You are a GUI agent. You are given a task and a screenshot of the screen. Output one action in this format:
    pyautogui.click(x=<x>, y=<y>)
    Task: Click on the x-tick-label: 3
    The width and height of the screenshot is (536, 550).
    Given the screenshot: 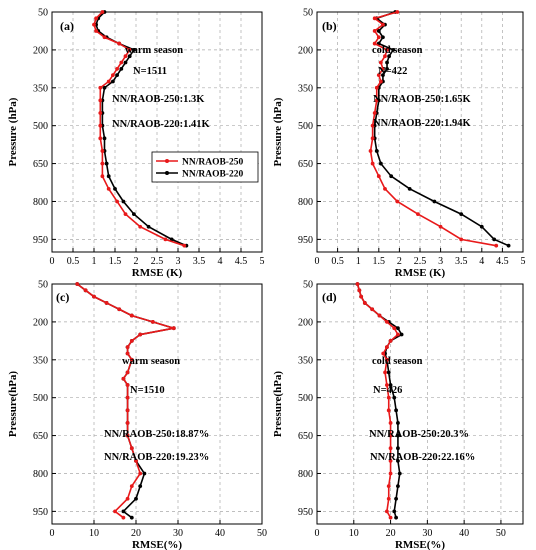 What is the action you would take?
    pyautogui.click(x=178, y=261)
    